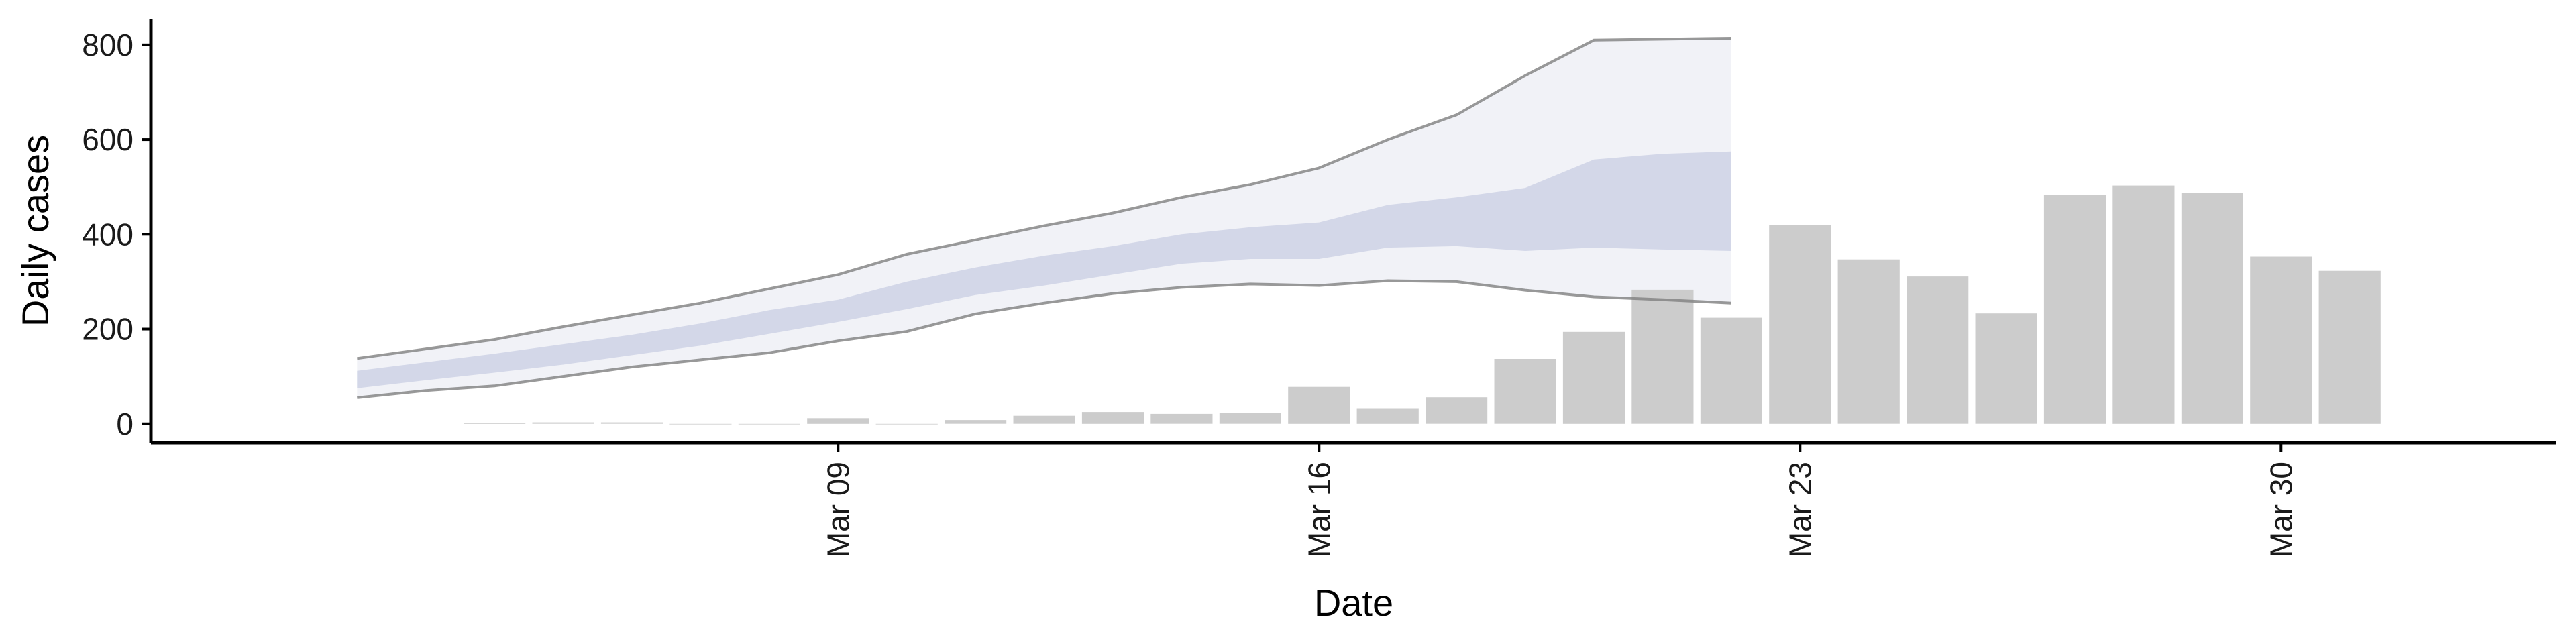 The image size is (2576, 644). Describe the element at coordinates (107, 329) in the screenshot. I see `y-tick-label: 200` at that location.